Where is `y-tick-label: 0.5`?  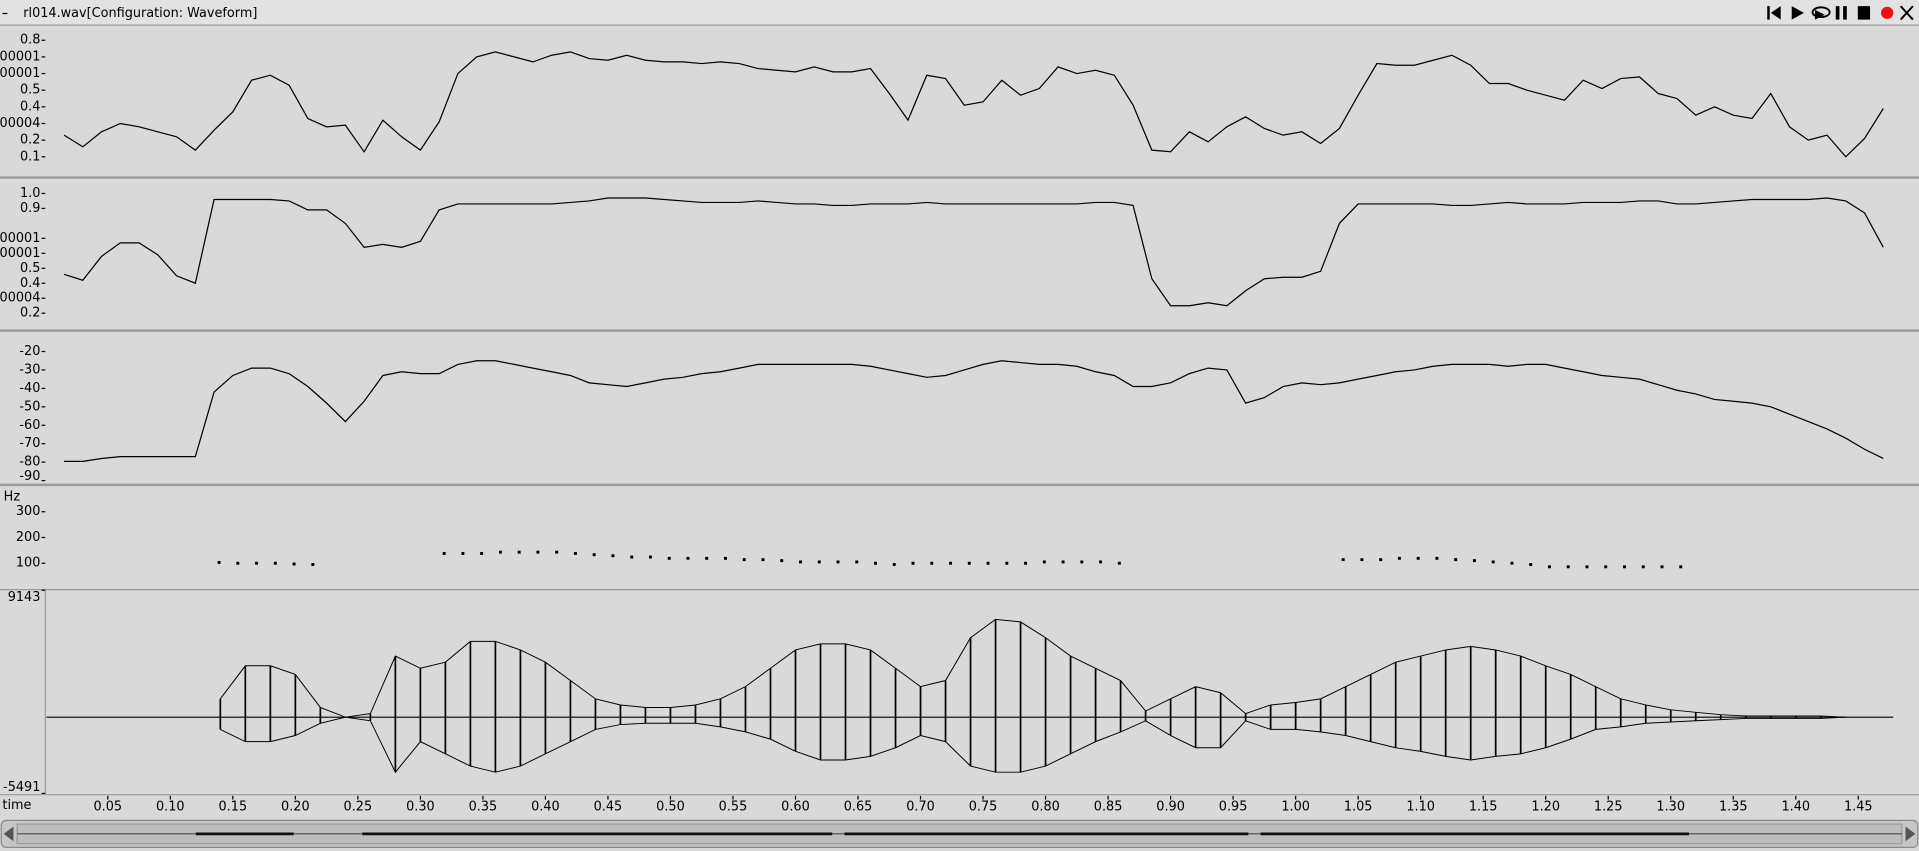 y-tick-label: 0.5 is located at coordinates (30, 268).